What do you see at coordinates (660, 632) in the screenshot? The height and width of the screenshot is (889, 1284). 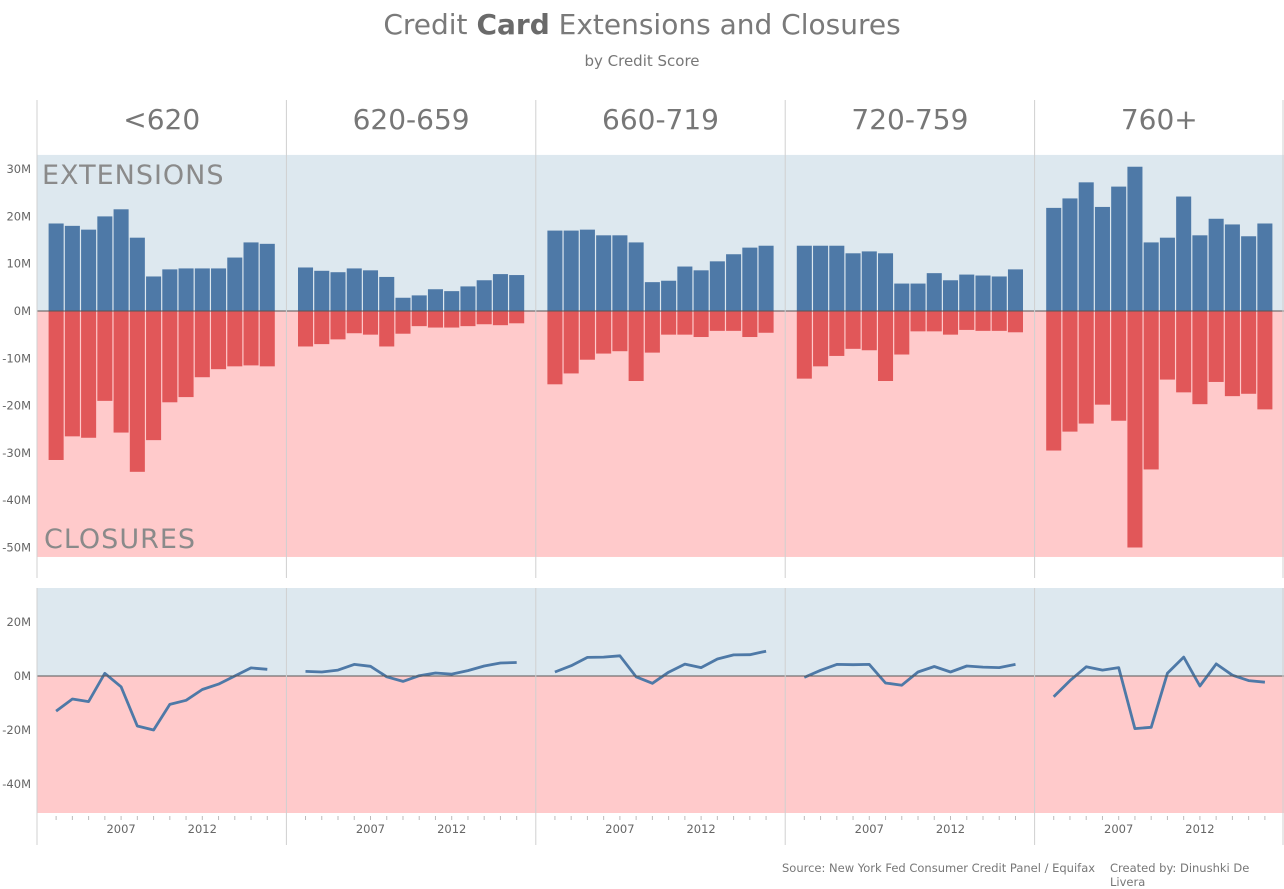 I see `net-positive-band` at bounding box center [660, 632].